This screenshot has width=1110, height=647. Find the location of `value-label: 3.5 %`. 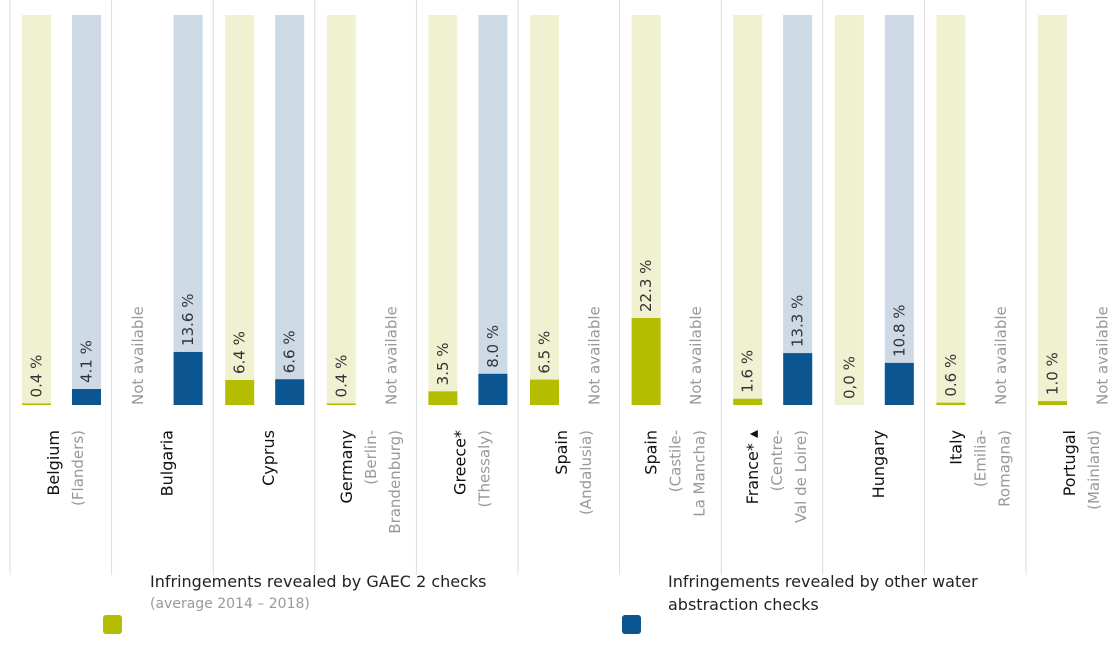

value-label: 3.5 % is located at coordinates (443, 363).